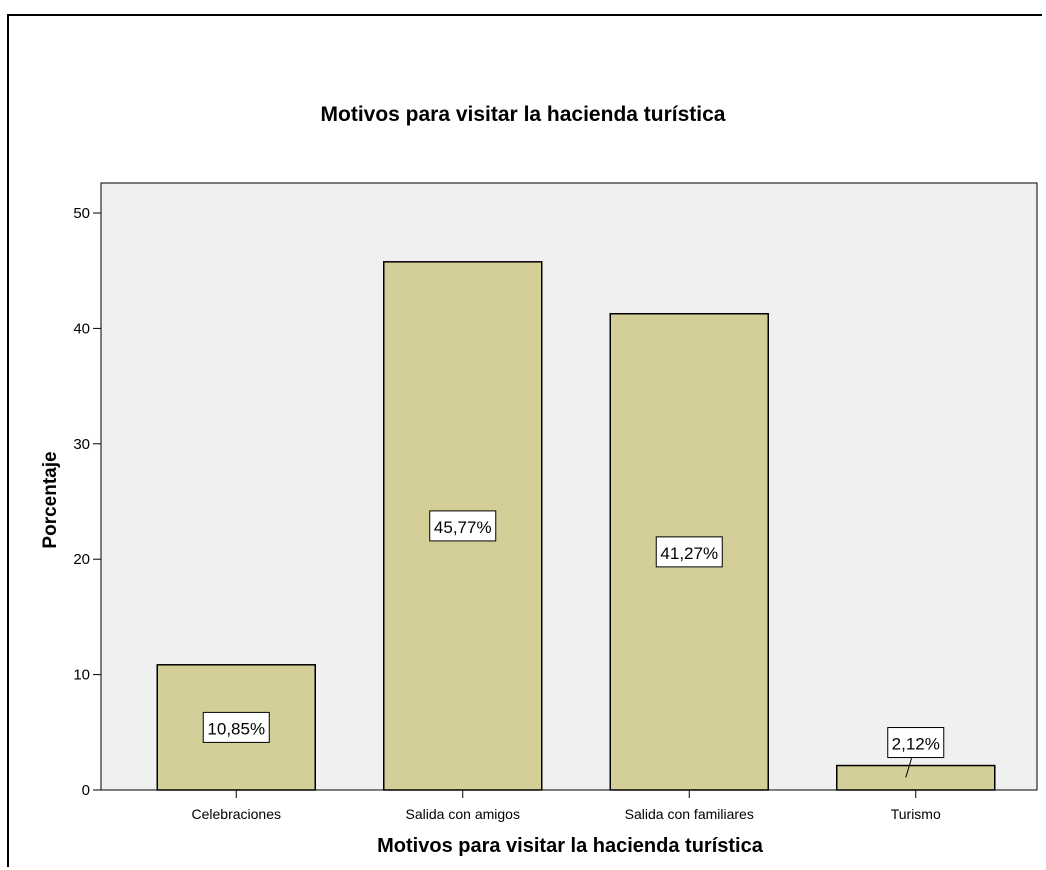  I want to click on x-tick-label: Turismo, so click(916, 814).